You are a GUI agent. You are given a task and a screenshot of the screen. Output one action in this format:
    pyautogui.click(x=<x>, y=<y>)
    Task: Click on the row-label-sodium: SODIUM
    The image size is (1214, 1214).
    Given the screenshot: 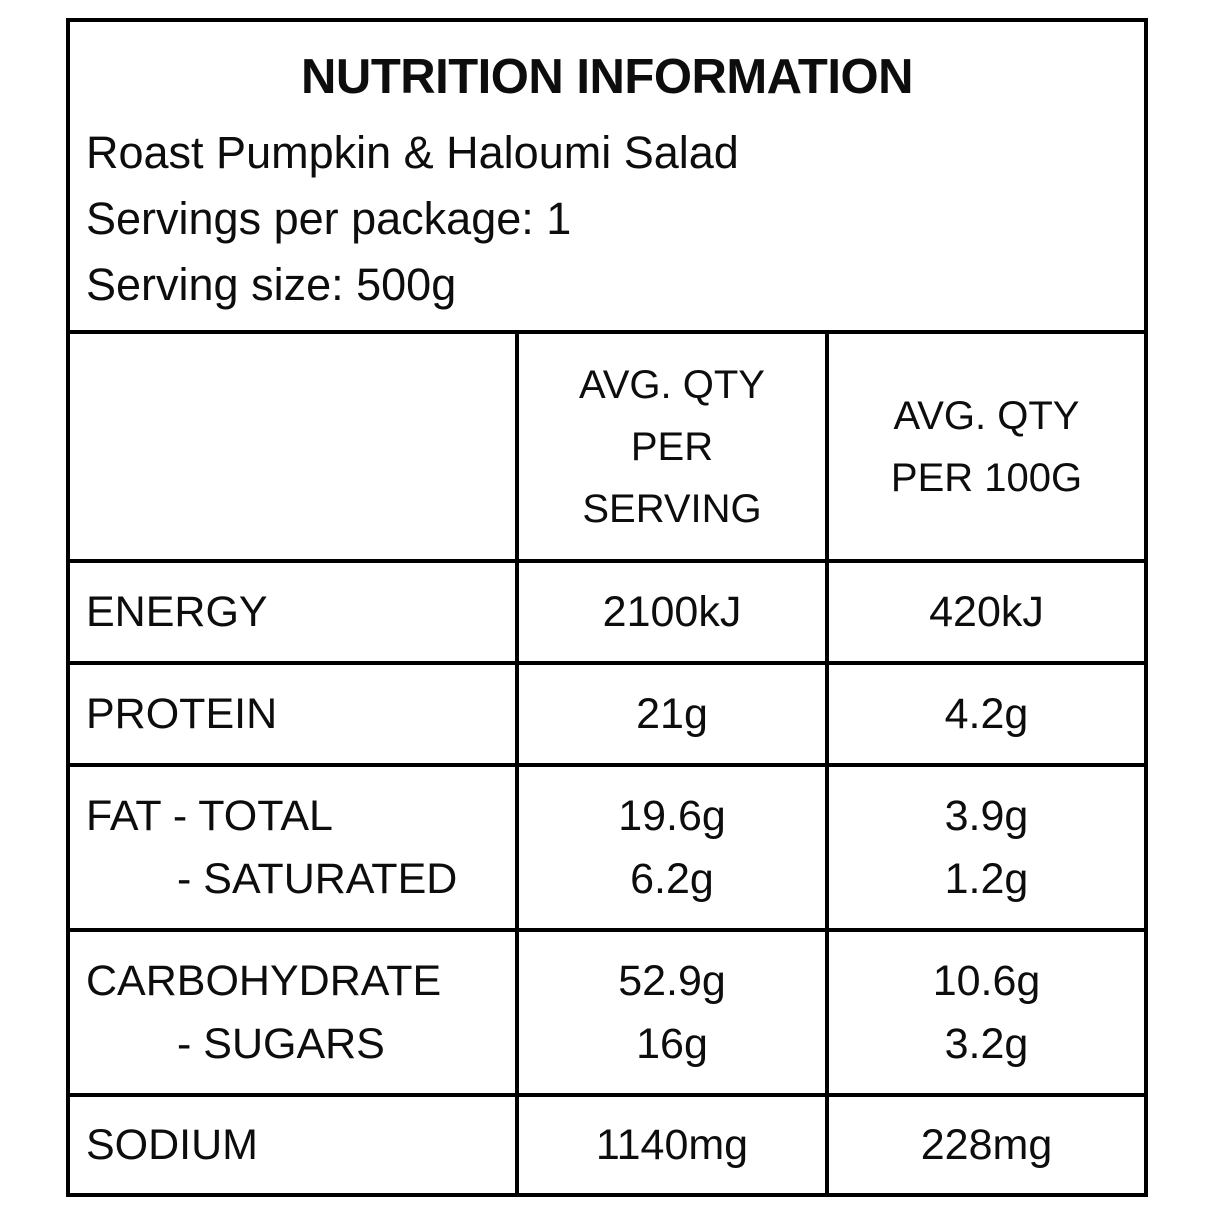 What is the action you would take?
    pyautogui.click(x=292, y=1143)
    